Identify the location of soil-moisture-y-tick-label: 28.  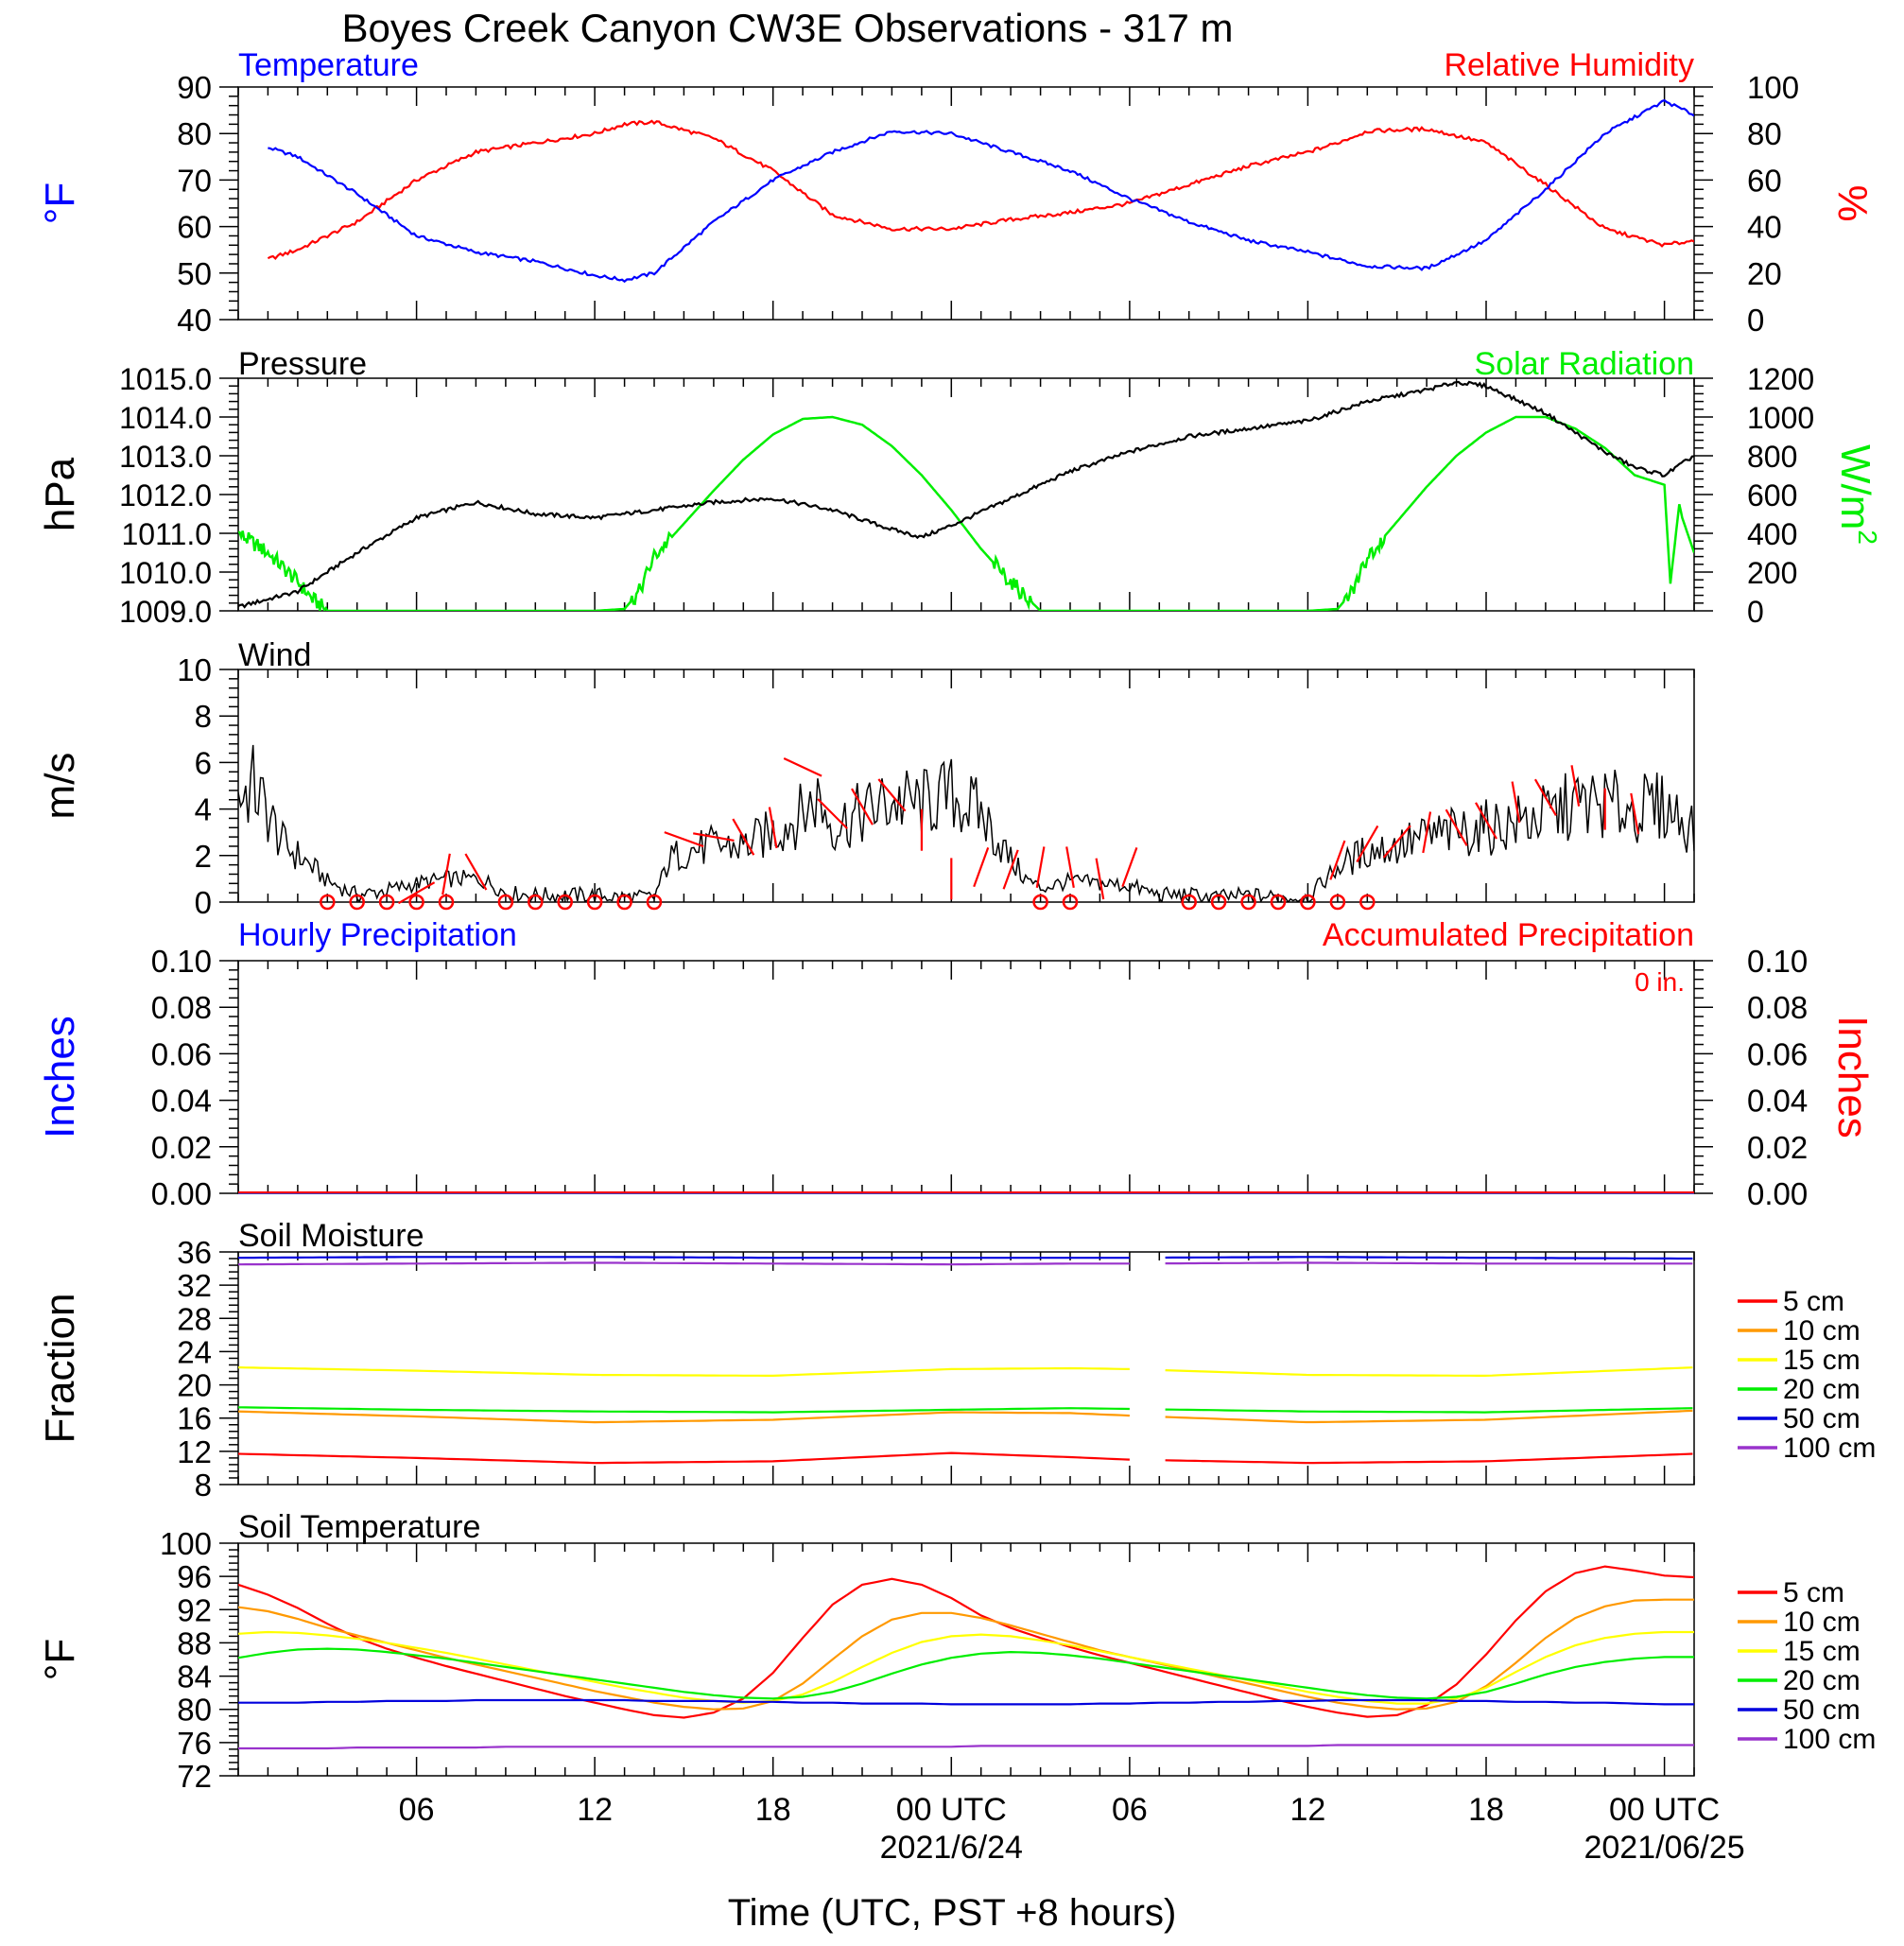
(194, 1319).